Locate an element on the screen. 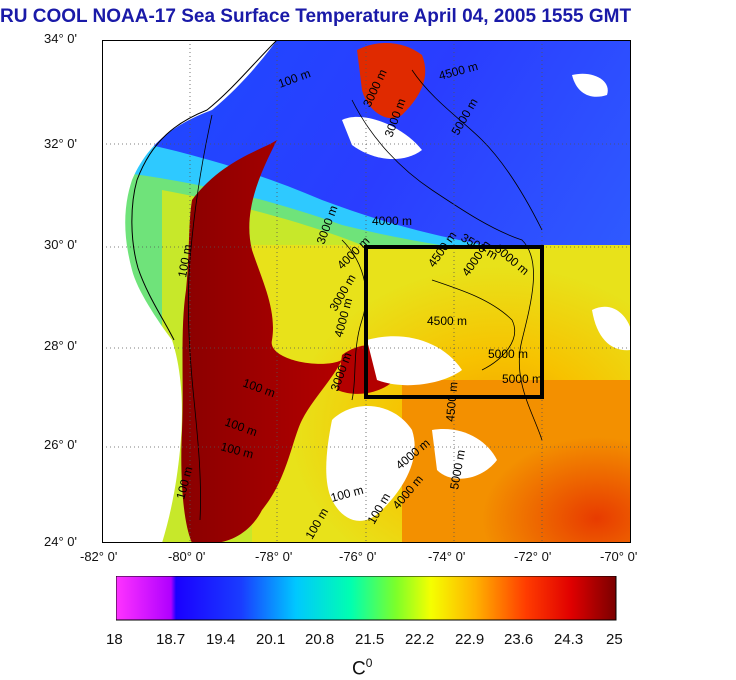 The width and height of the screenshot is (736, 680). colorbar-tick: 21.5 is located at coordinates (370, 639).